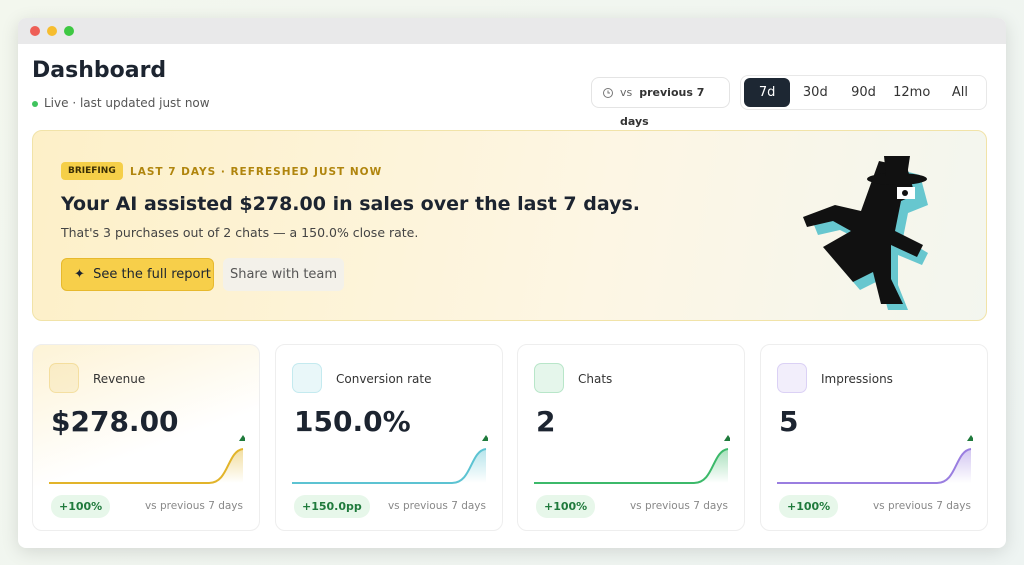 The image size is (1024, 565). What do you see at coordinates (121, 103) in the screenshot?
I see `status: Live · last updated just now` at bounding box center [121, 103].